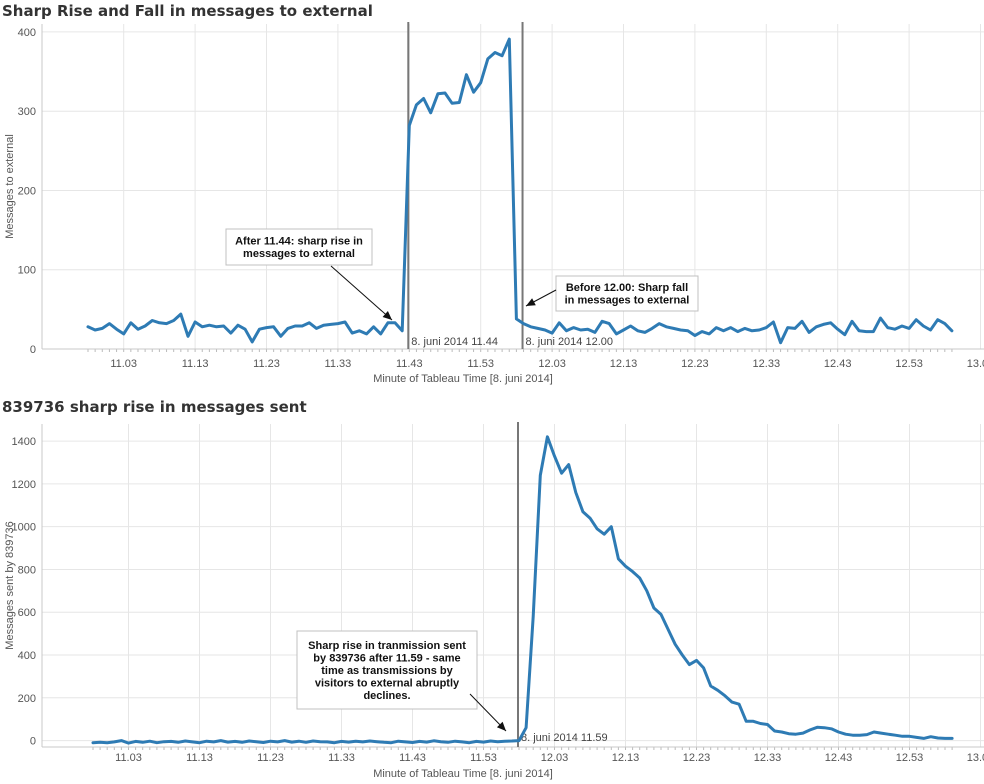 Image resolution: width=984 pixels, height=784 pixels. Describe the element at coordinates (569, 342) in the screenshot. I see `reference-line-label: 8. juni 2014 12.00` at that location.